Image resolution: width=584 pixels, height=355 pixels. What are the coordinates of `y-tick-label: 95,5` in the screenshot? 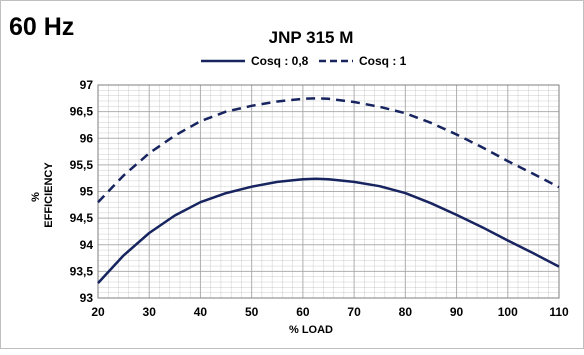 It's located at (82, 165).